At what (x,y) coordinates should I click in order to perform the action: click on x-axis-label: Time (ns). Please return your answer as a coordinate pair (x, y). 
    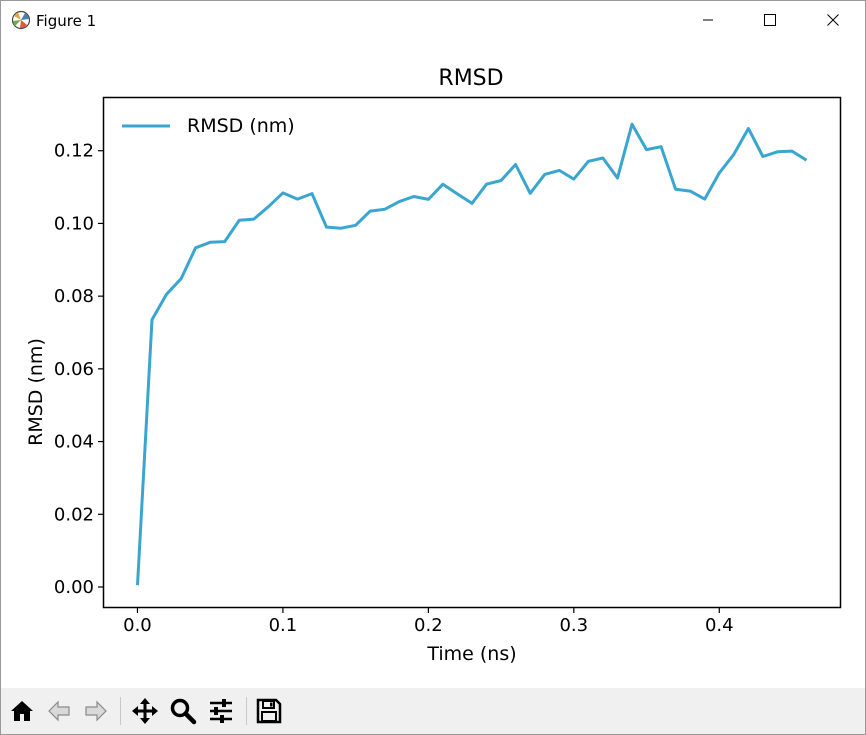
    Looking at the image, I should click on (471, 654).